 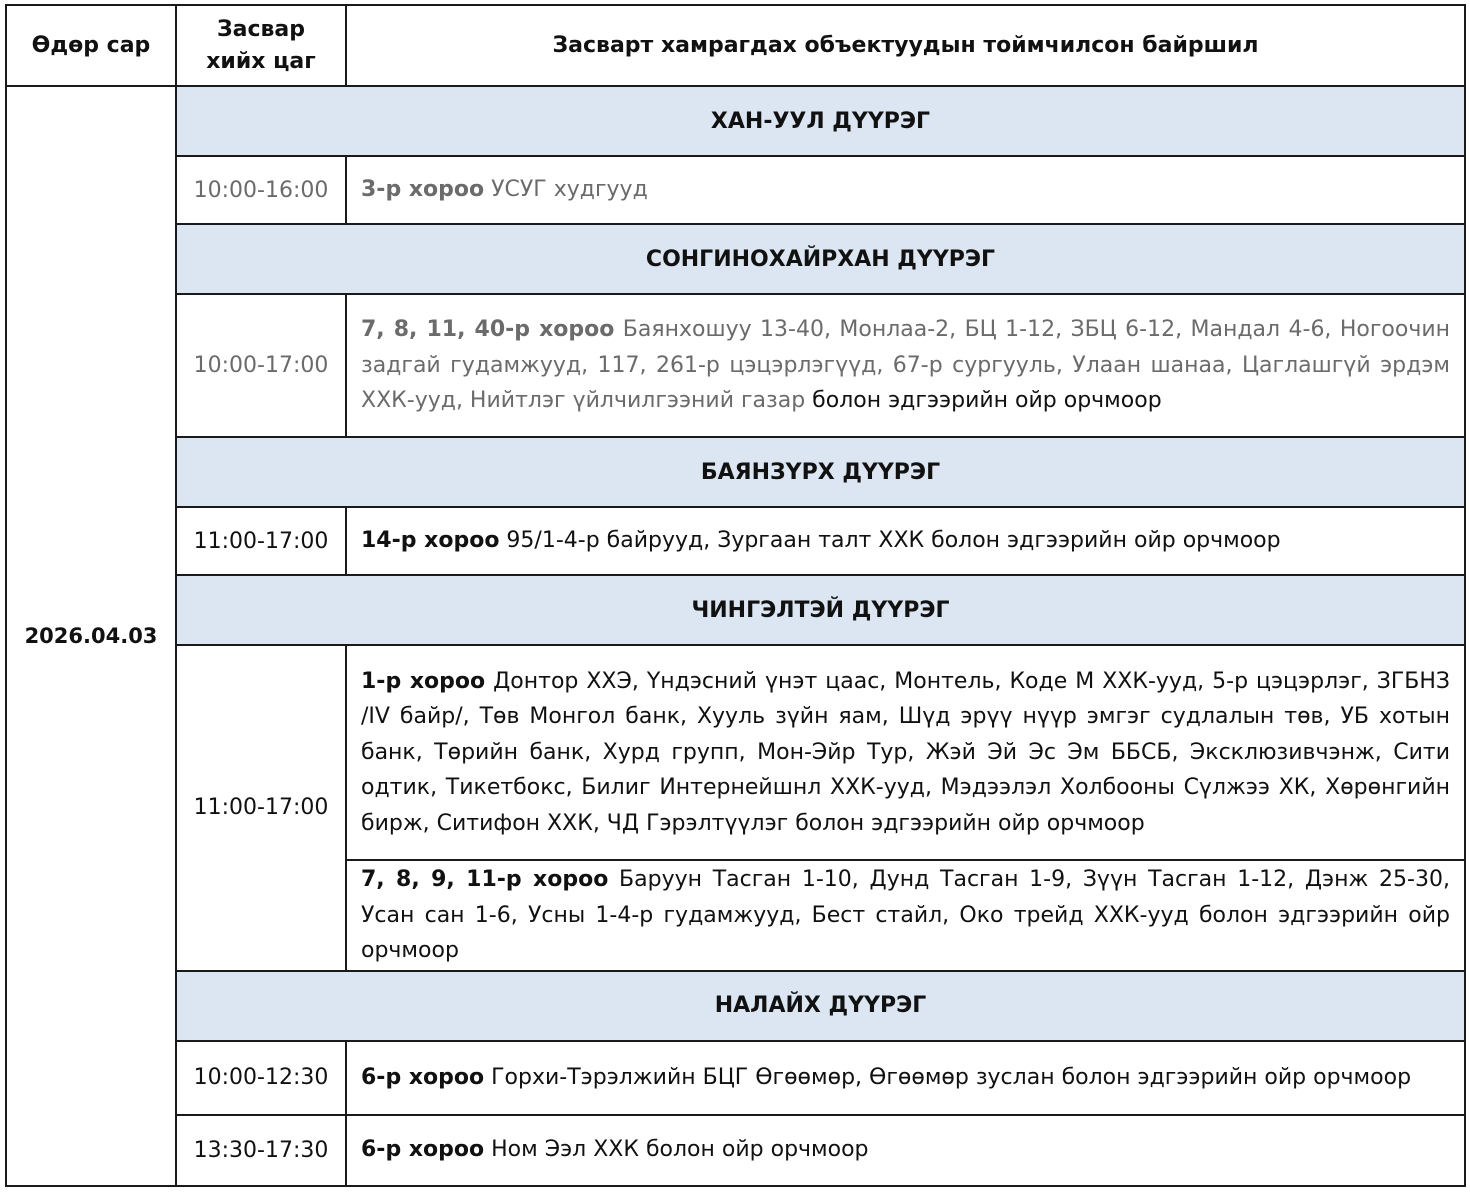 What do you see at coordinates (905, 1150) in the screenshot?
I see `location-cell: 6-р хороо Ном Ээл ХХК болон ойр орчмоор` at bounding box center [905, 1150].